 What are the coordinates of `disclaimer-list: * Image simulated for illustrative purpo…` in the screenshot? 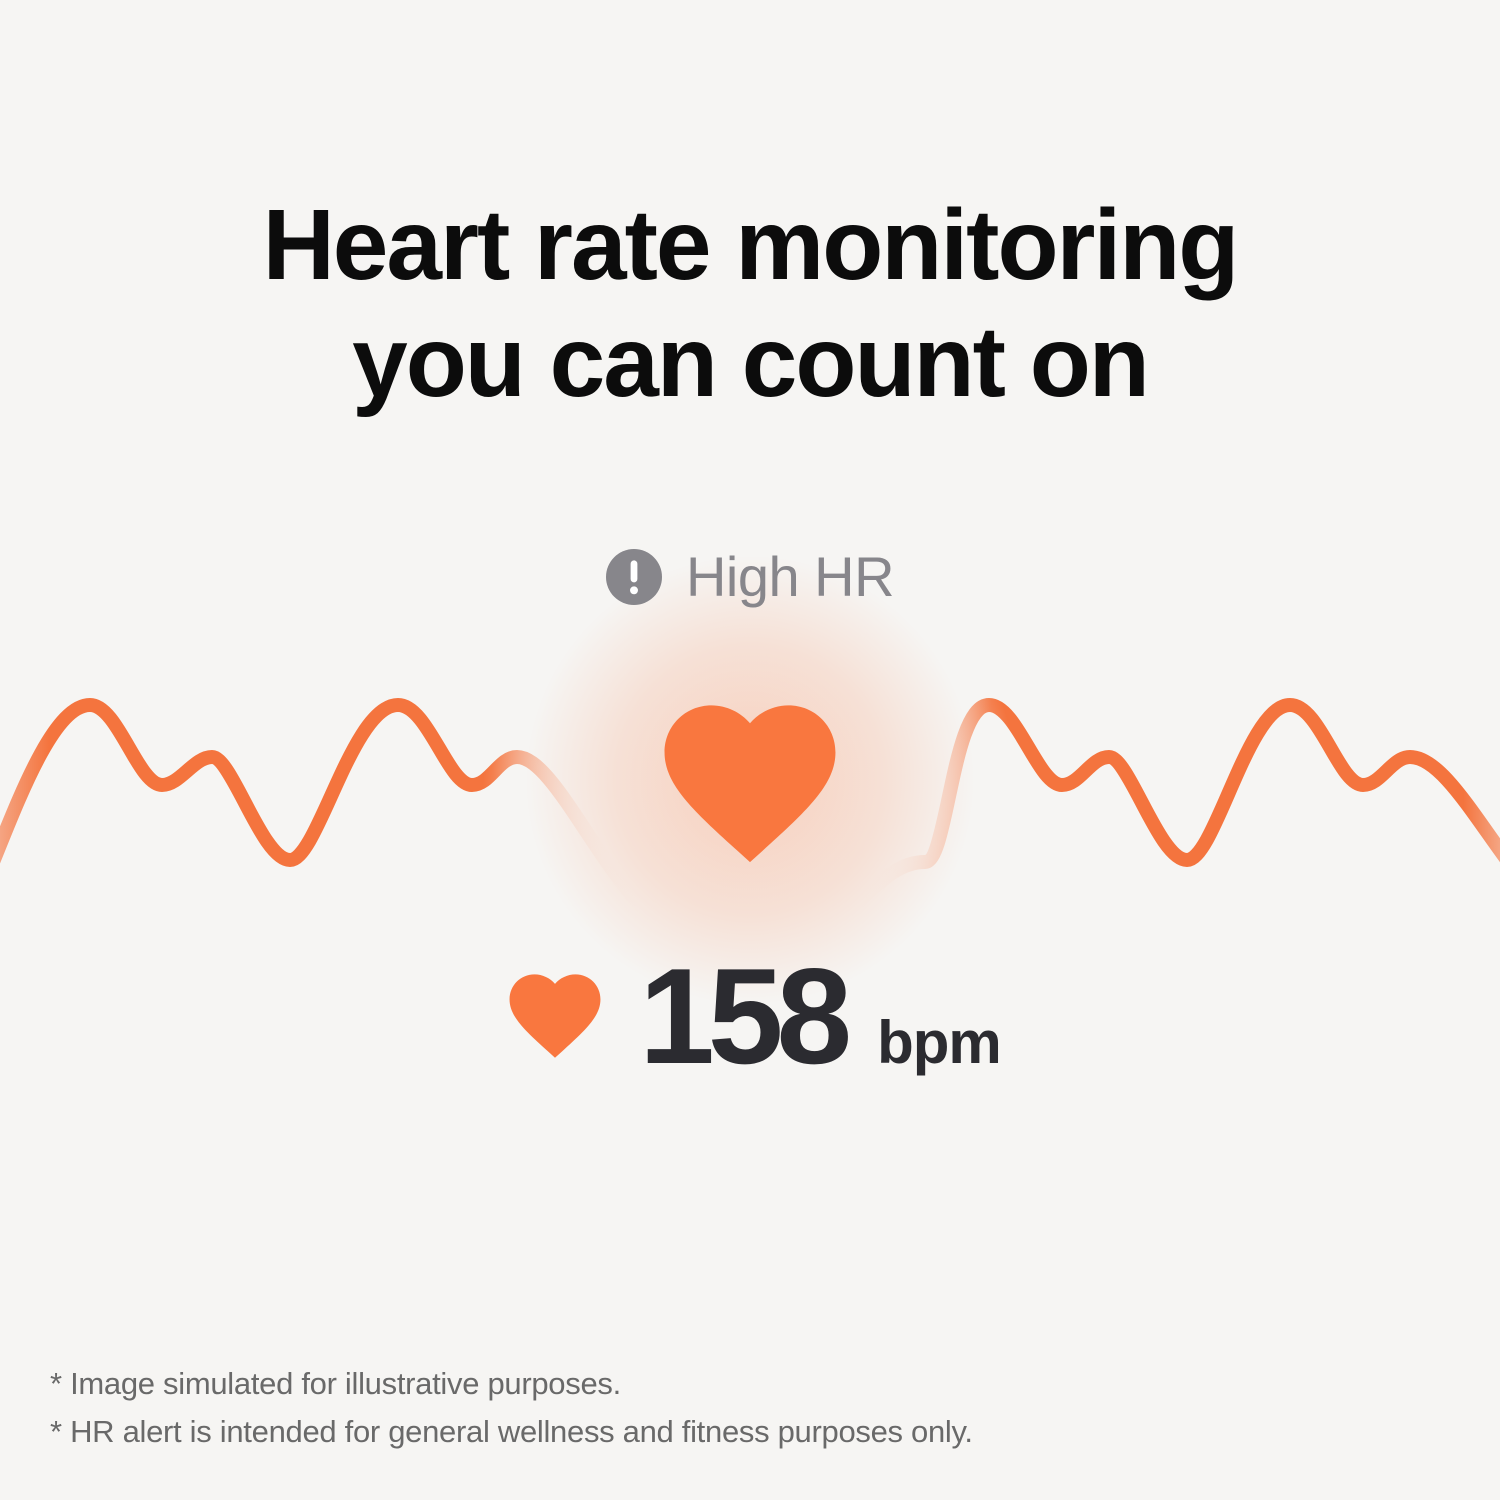 It's located at (511, 1408).